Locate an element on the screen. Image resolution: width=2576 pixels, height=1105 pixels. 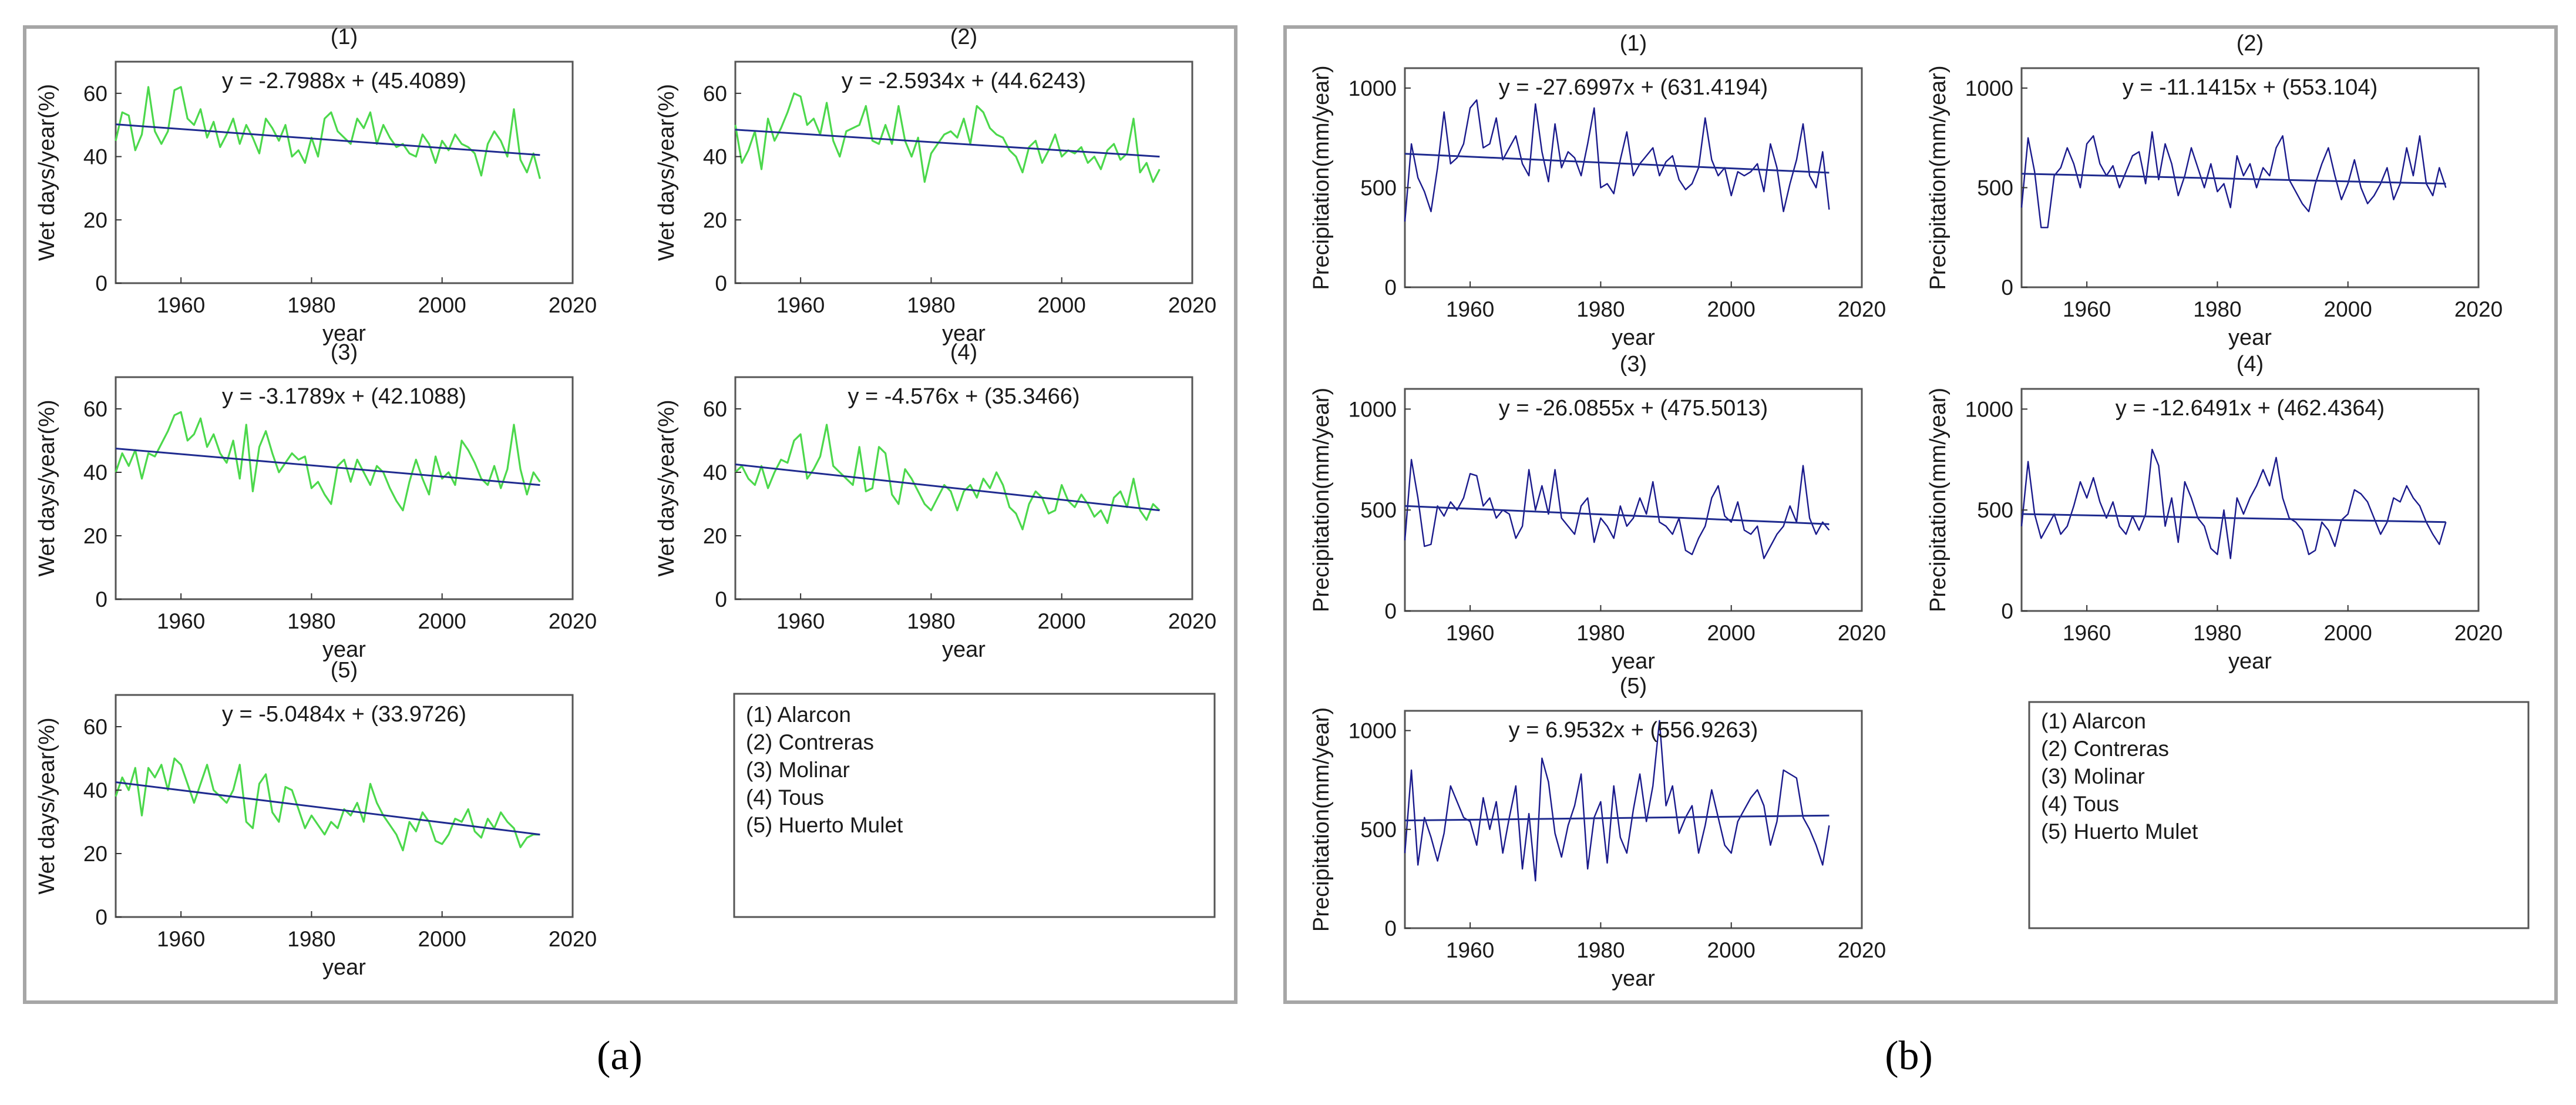
panel-b-label: (b) is located at coordinates (1909, 1056).